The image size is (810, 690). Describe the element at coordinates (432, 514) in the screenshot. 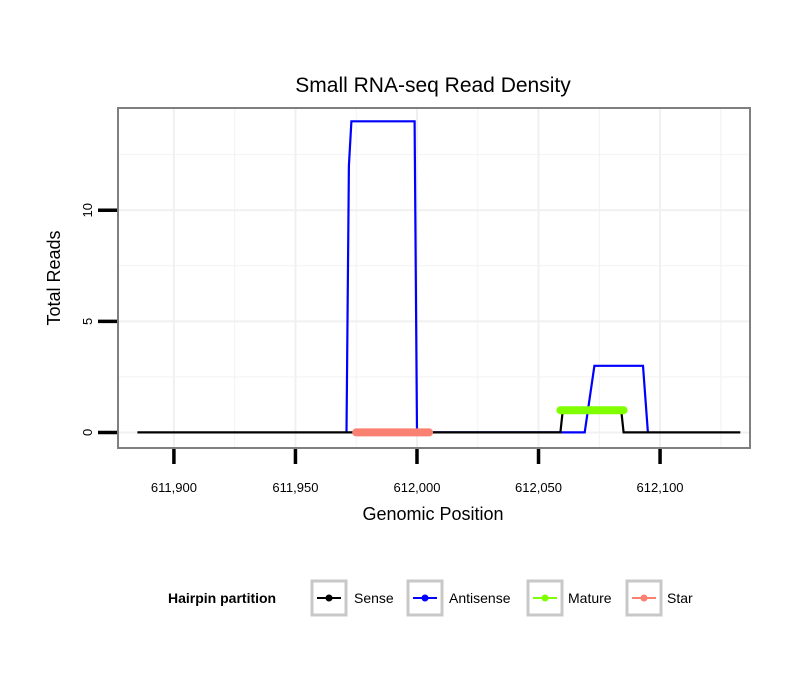

I see `x-axis-title: Genomic Position` at that location.